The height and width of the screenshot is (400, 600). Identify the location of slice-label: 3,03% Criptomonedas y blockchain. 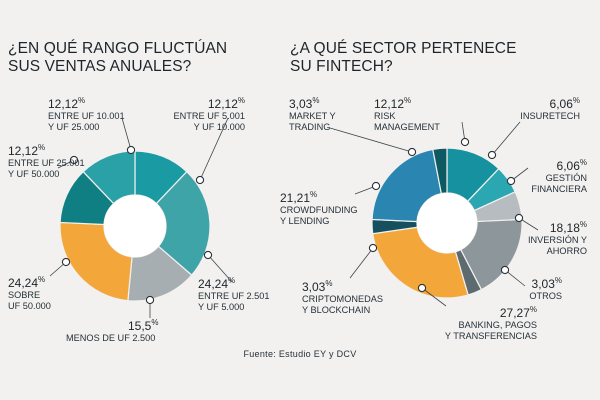
(352, 296).